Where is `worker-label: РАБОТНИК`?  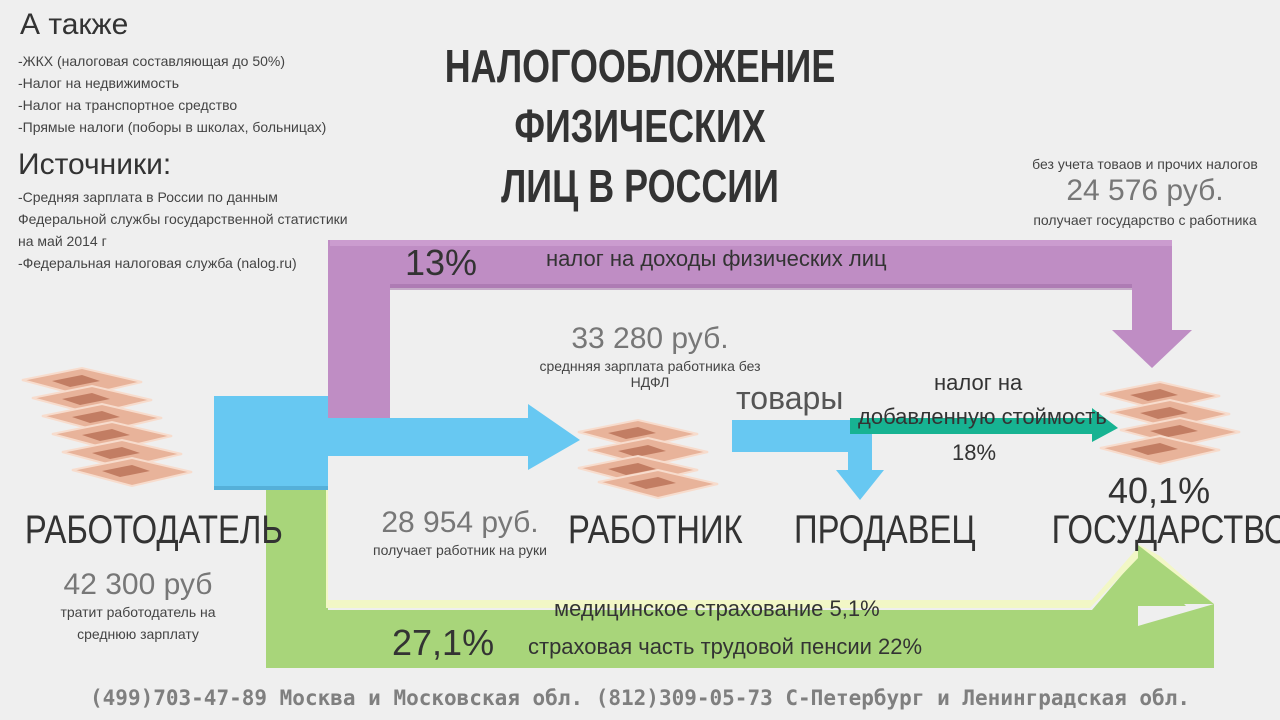 worker-label: РАБОТНИК is located at coordinates (655, 530).